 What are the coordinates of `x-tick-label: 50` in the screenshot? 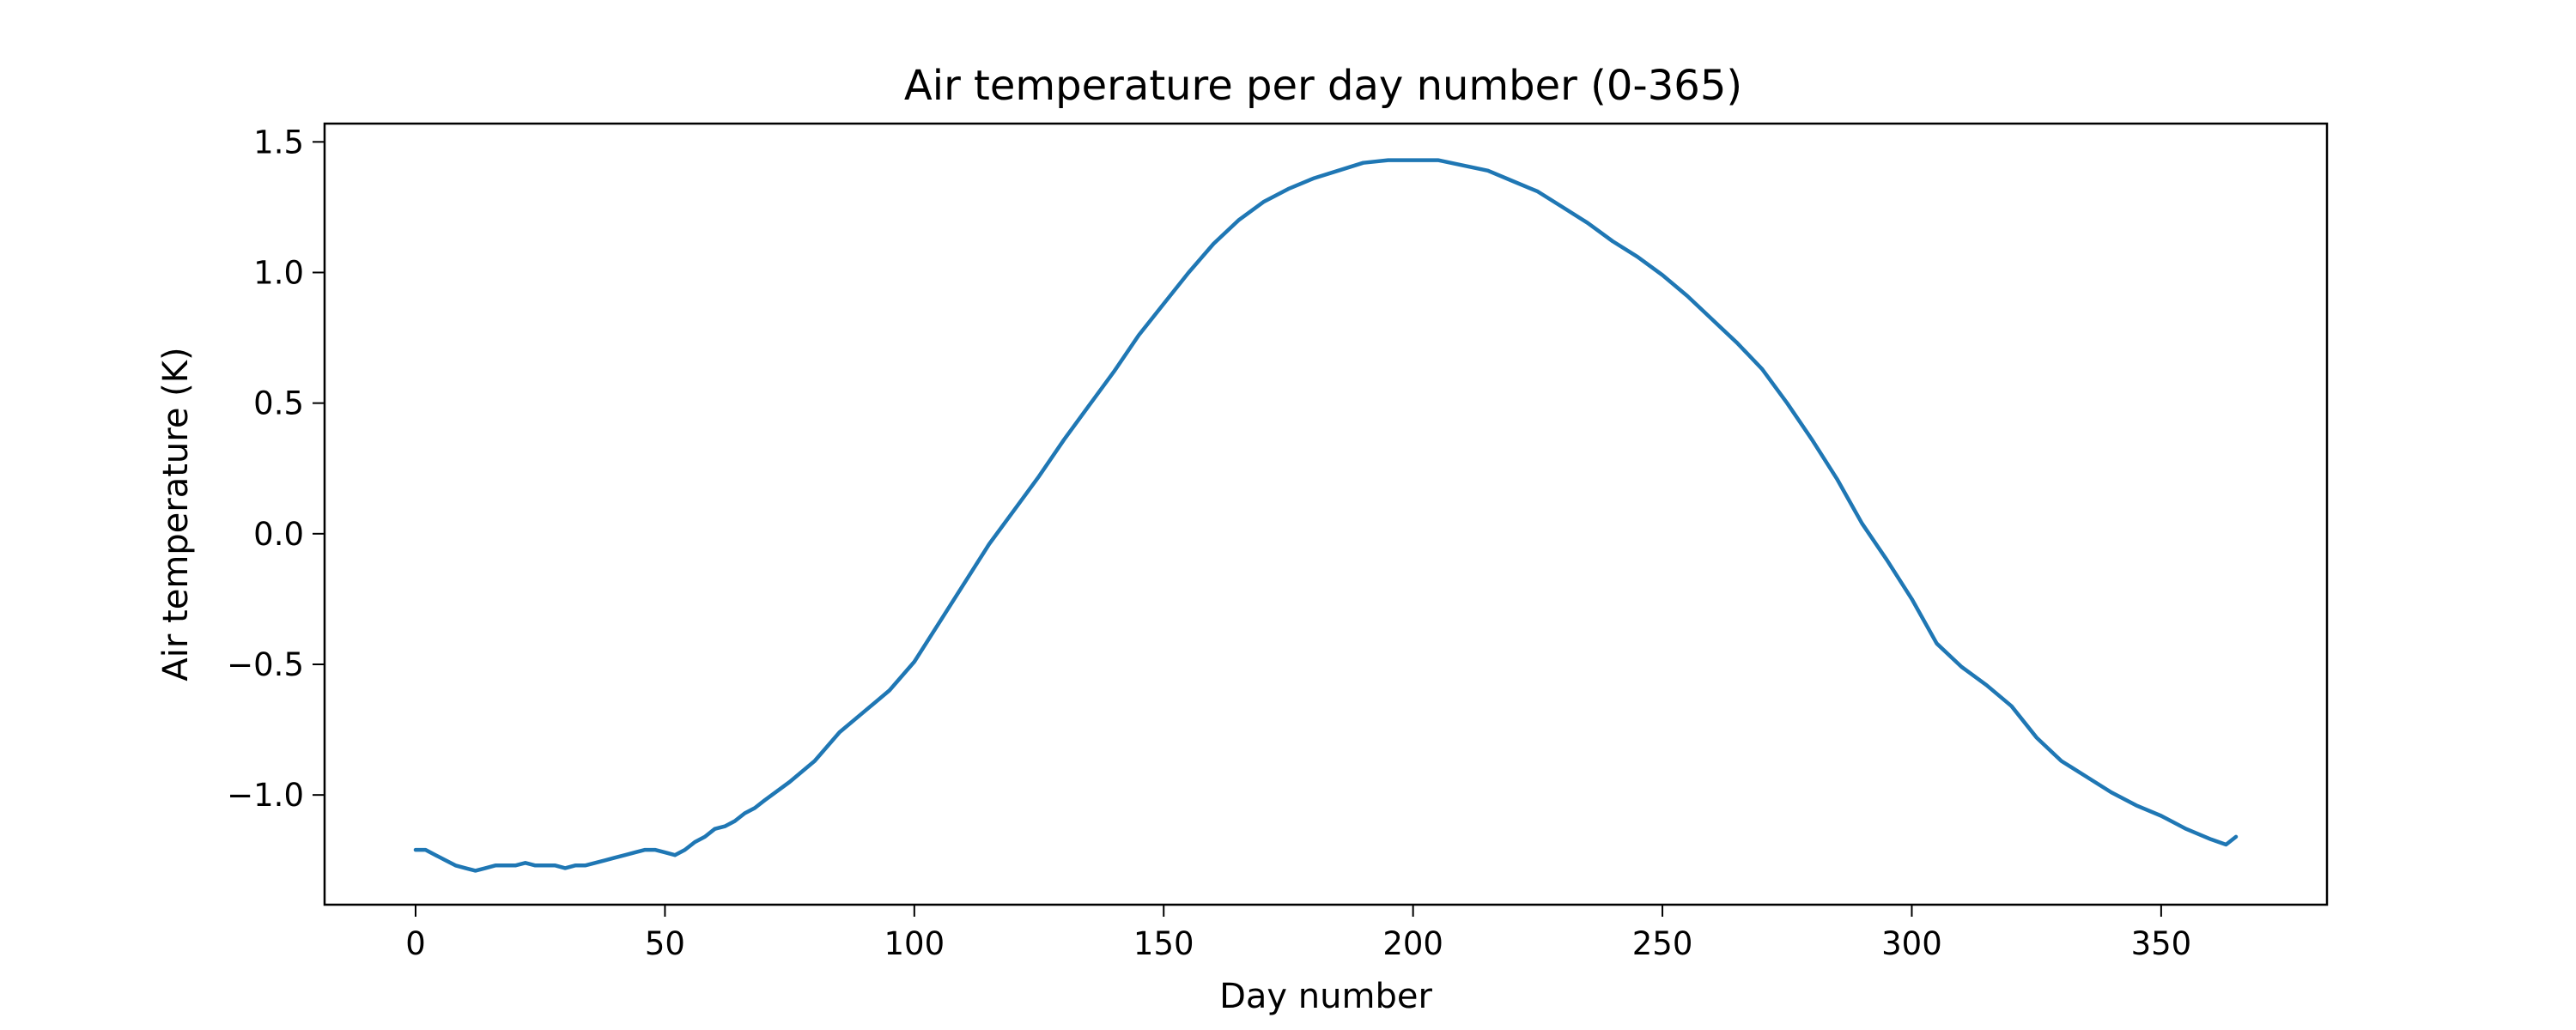 It's located at (665, 943).